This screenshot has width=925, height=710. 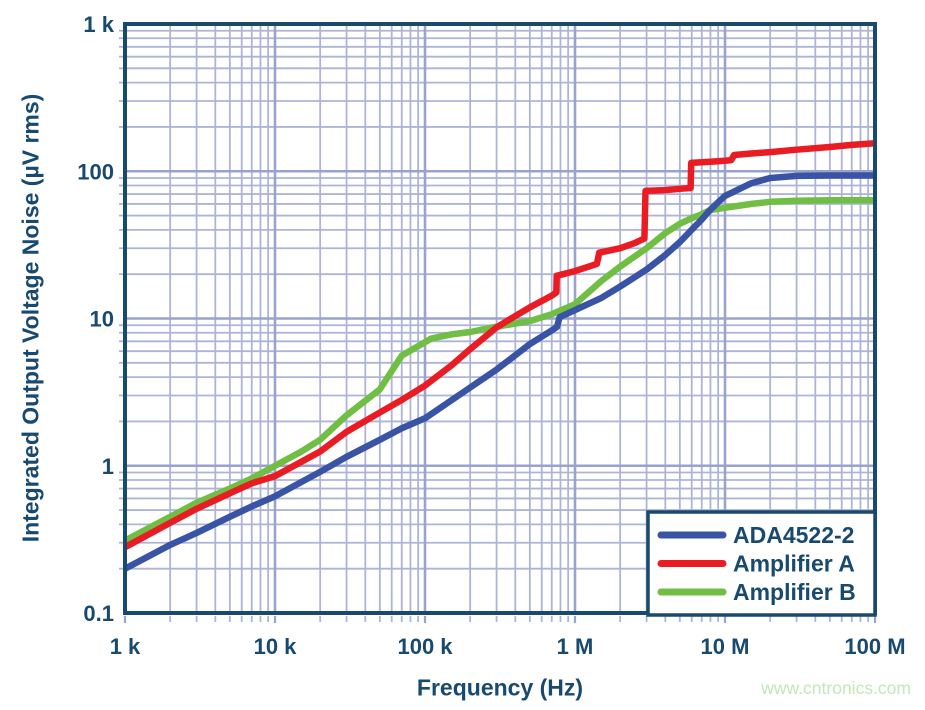 I want to click on y-tick-label: 100, so click(x=95, y=171).